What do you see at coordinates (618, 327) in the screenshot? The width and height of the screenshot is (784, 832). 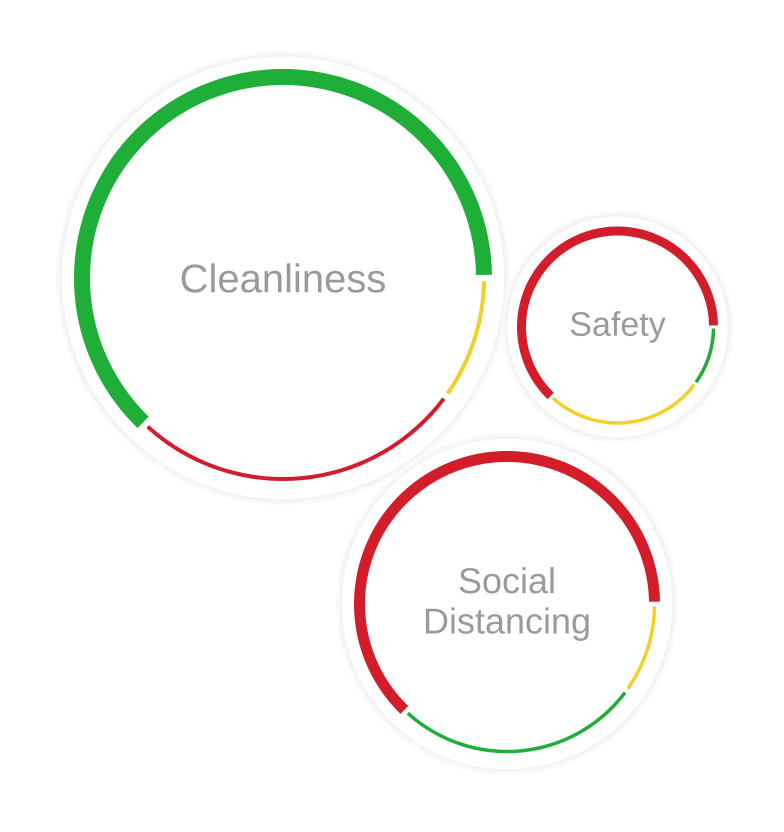 I see `text: Safety` at bounding box center [618, 327].